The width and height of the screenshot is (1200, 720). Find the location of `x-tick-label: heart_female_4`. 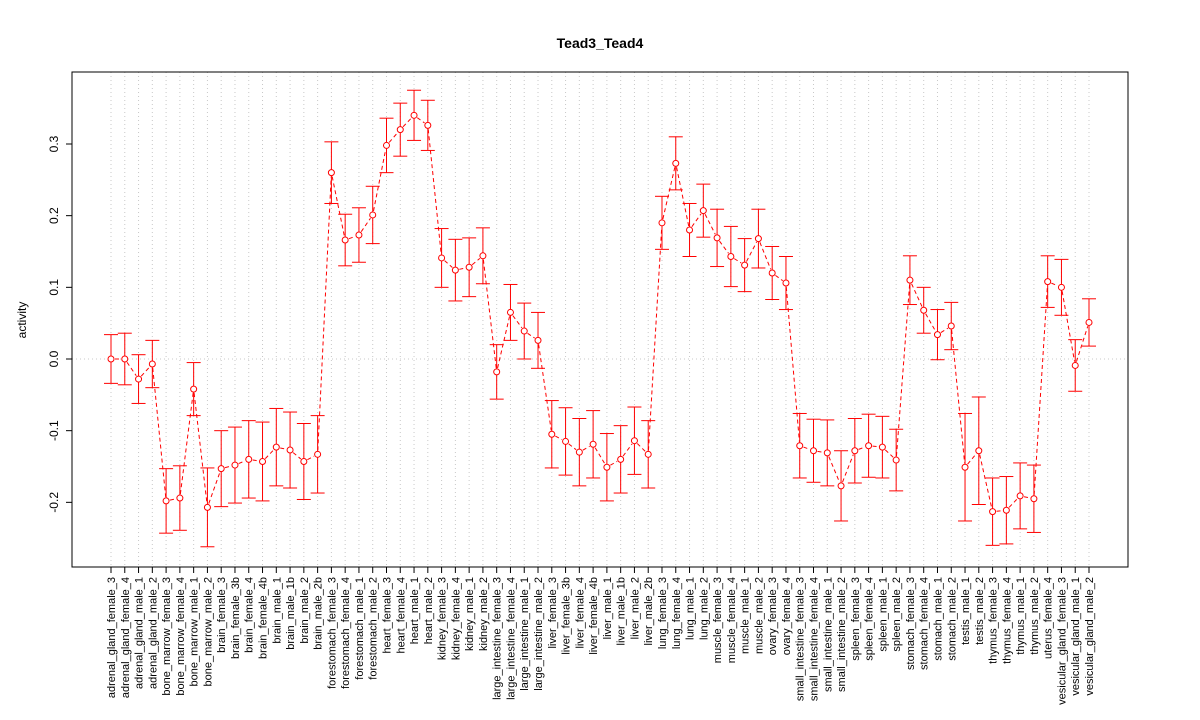

x-tick-label: heart_female_4 is located at coordinates (401, 615).